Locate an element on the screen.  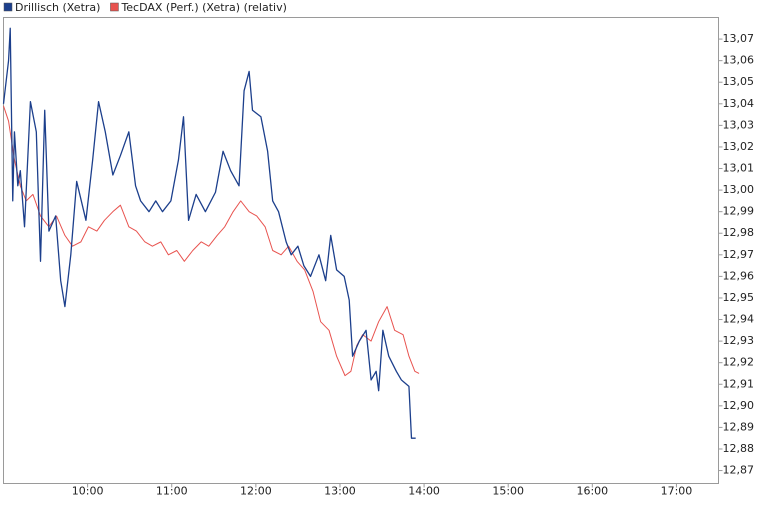
legend-label: TecDAX (Perf.) (Xetra) (relativ) is located at coordinates (203, 7).